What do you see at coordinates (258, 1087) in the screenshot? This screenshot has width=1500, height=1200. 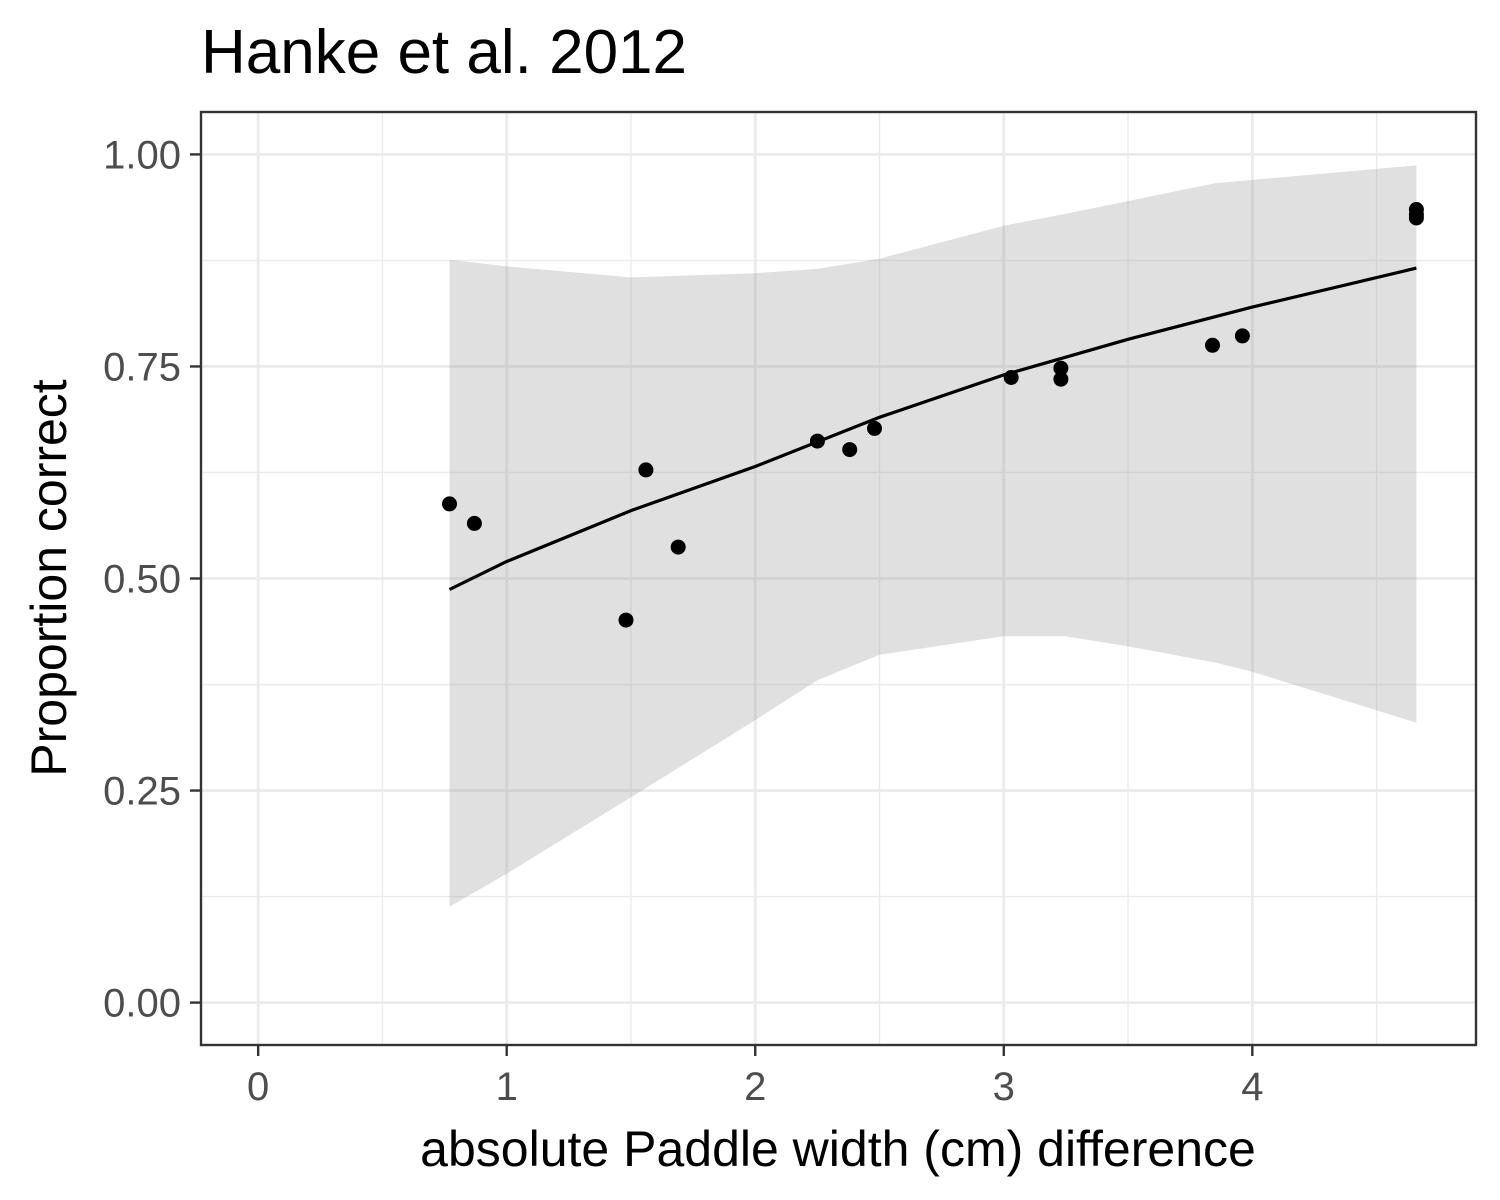 I see `x-tick-label: 0` at bounding box center [258, 1087].